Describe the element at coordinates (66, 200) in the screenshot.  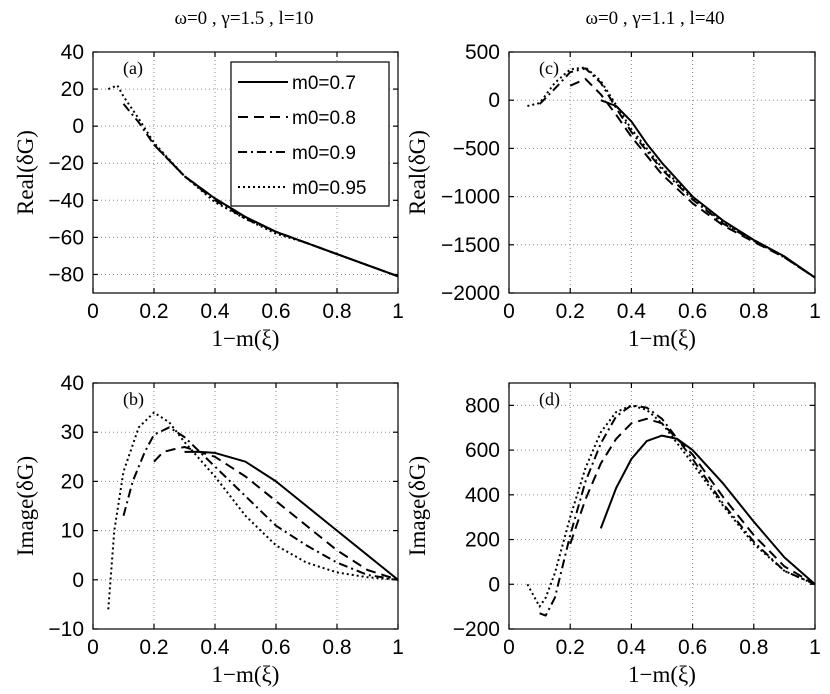
I see `y-tick-label: −40` at that location.